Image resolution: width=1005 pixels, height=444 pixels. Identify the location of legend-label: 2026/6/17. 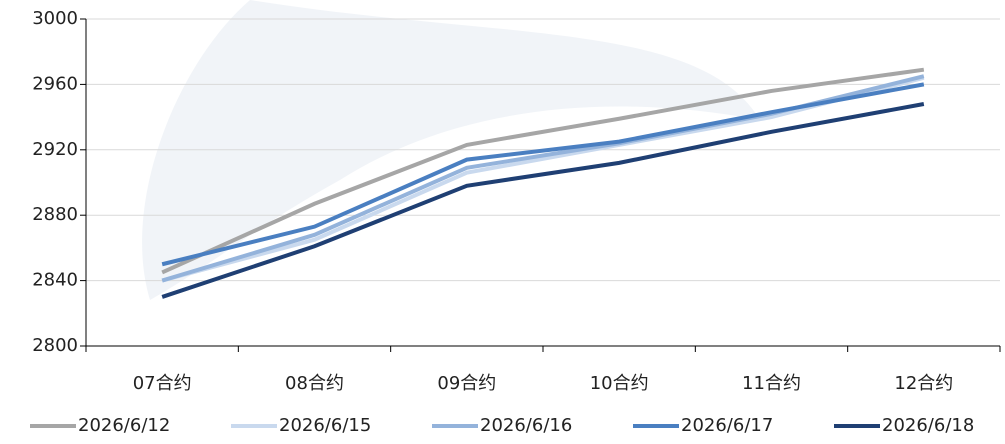
(727, 425).